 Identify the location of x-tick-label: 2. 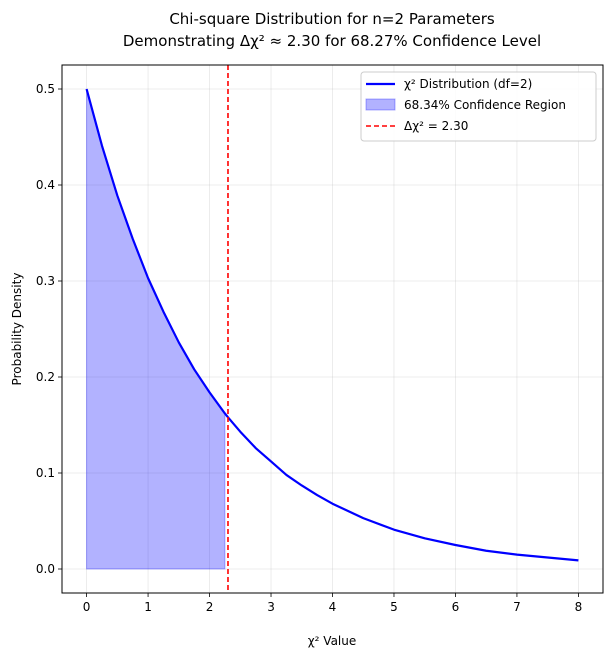
(210, 607).